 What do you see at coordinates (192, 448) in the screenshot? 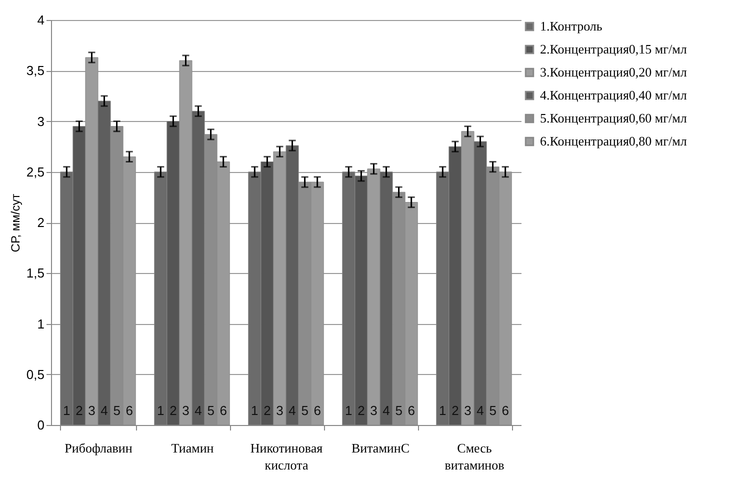
I see `x-tick-label: Тиамин` at bounding box center [192, 448].